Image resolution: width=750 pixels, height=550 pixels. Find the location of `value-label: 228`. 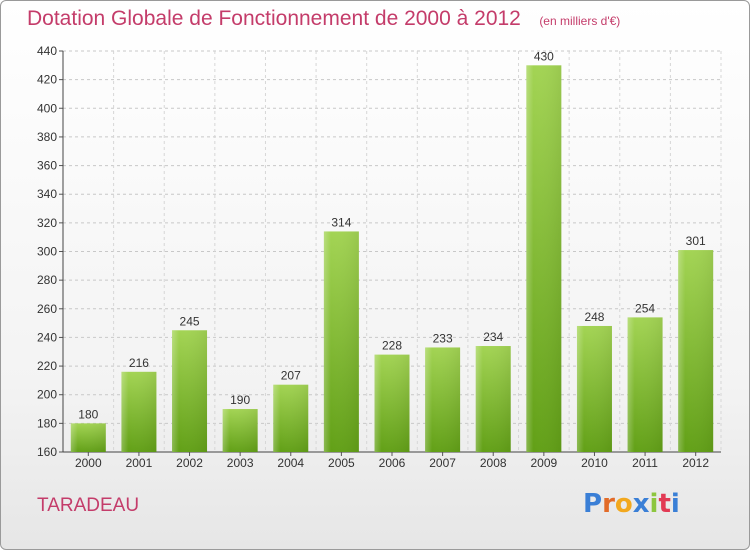

value-label: 228 is located at coordinates (392, 346).